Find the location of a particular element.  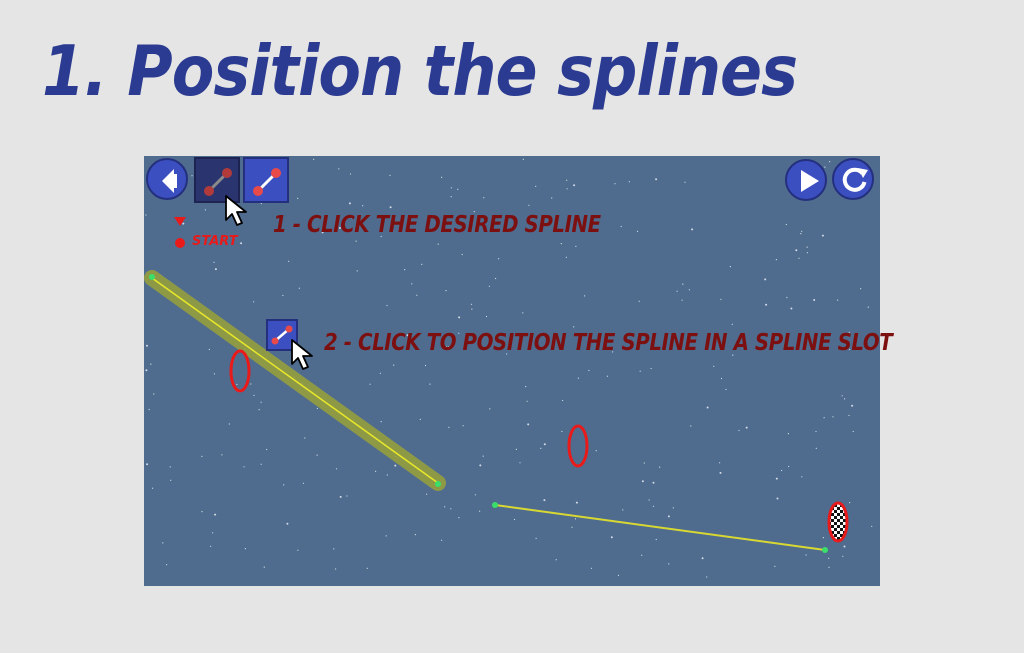

restart-button is located at coordinates (853, 179).